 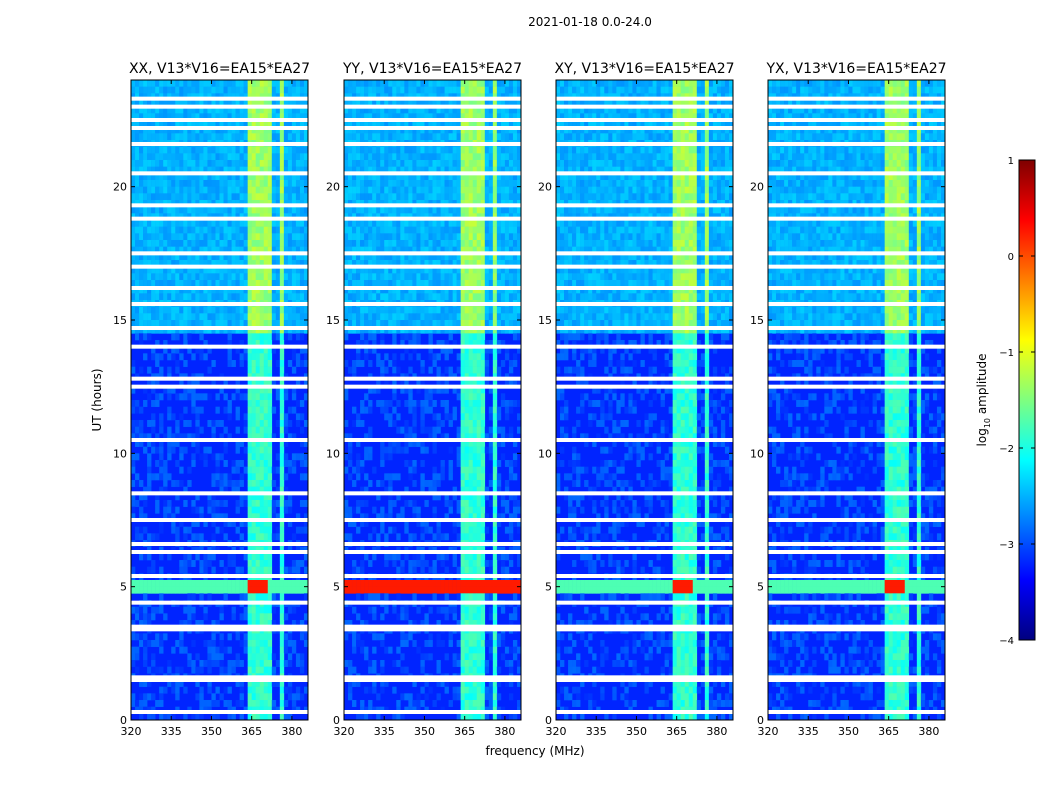 I want to click on colorbar: 10−1−2−3−4 log10 amplitude, so click(x=1005, y=401).